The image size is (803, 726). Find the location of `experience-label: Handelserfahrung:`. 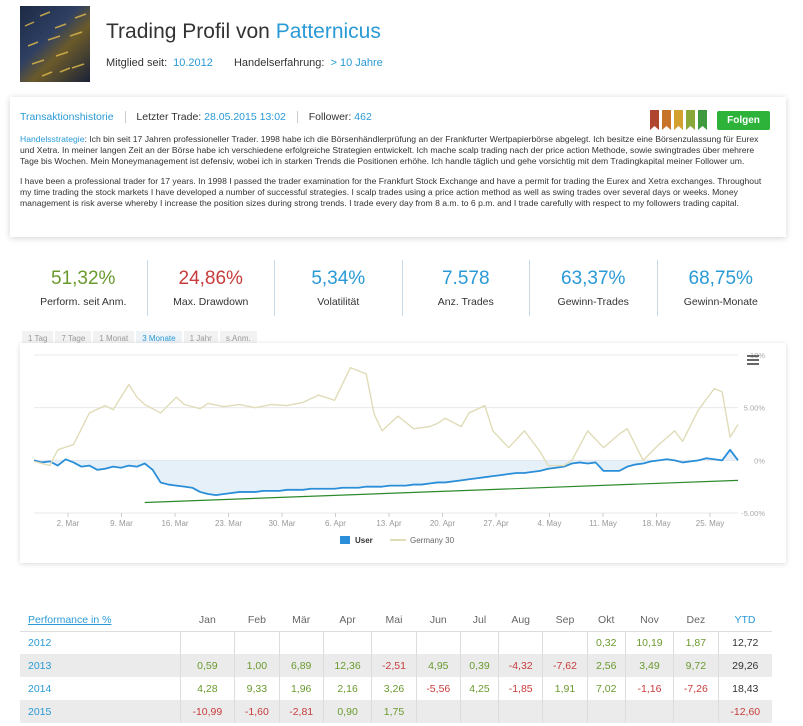

experience-label: Handelserfahrung: is located at coordinates (279, 63).